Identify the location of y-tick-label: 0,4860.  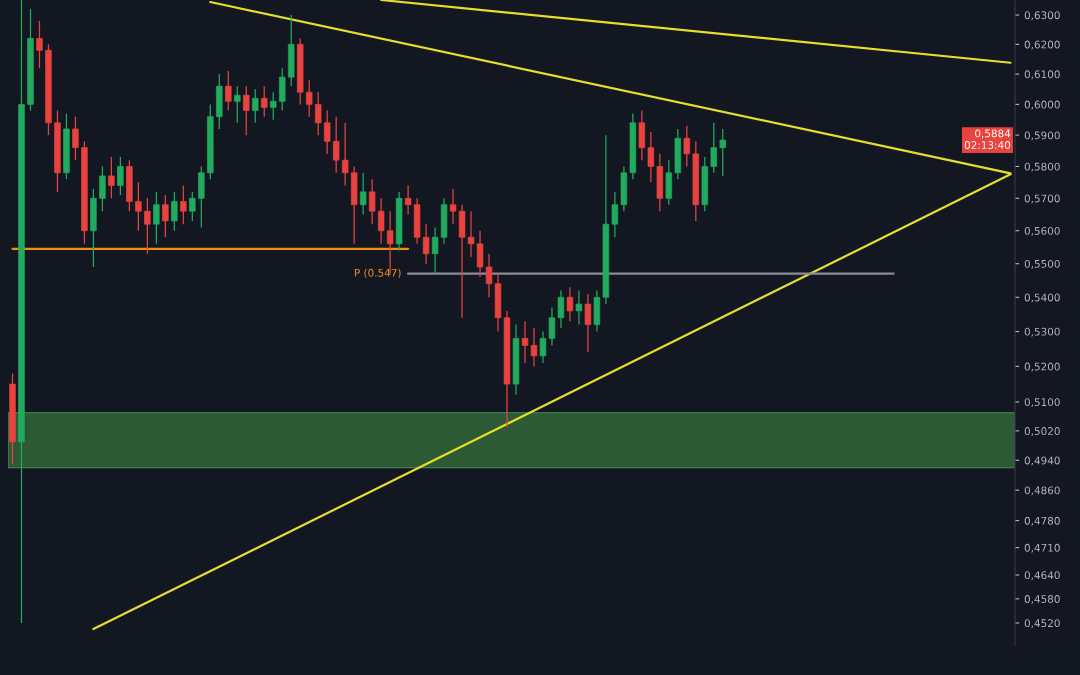
(1042, 491).